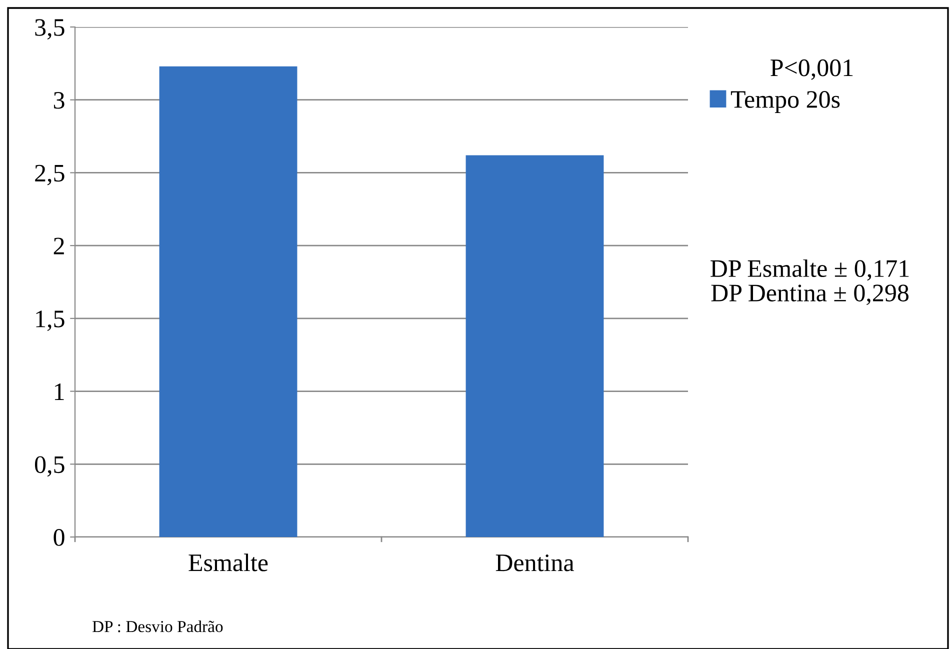 The image size is (950, 649). What do you see at coordinates (59, 391) in the screenshot?
I see `y-tick-label: 1` at bounding box center [59, 391].